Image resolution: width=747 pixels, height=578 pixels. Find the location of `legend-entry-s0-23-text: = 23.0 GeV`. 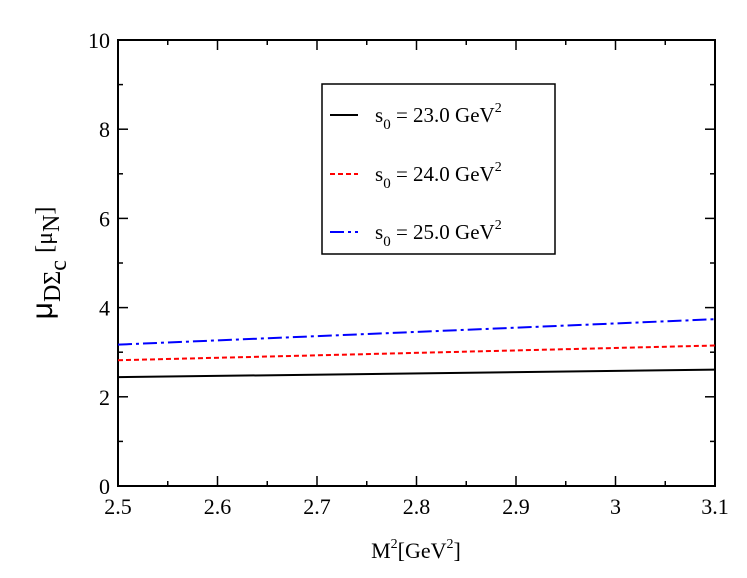

legend-entry-s0-23-text: = 23.0 GeV is located at coordinates (443, 115).